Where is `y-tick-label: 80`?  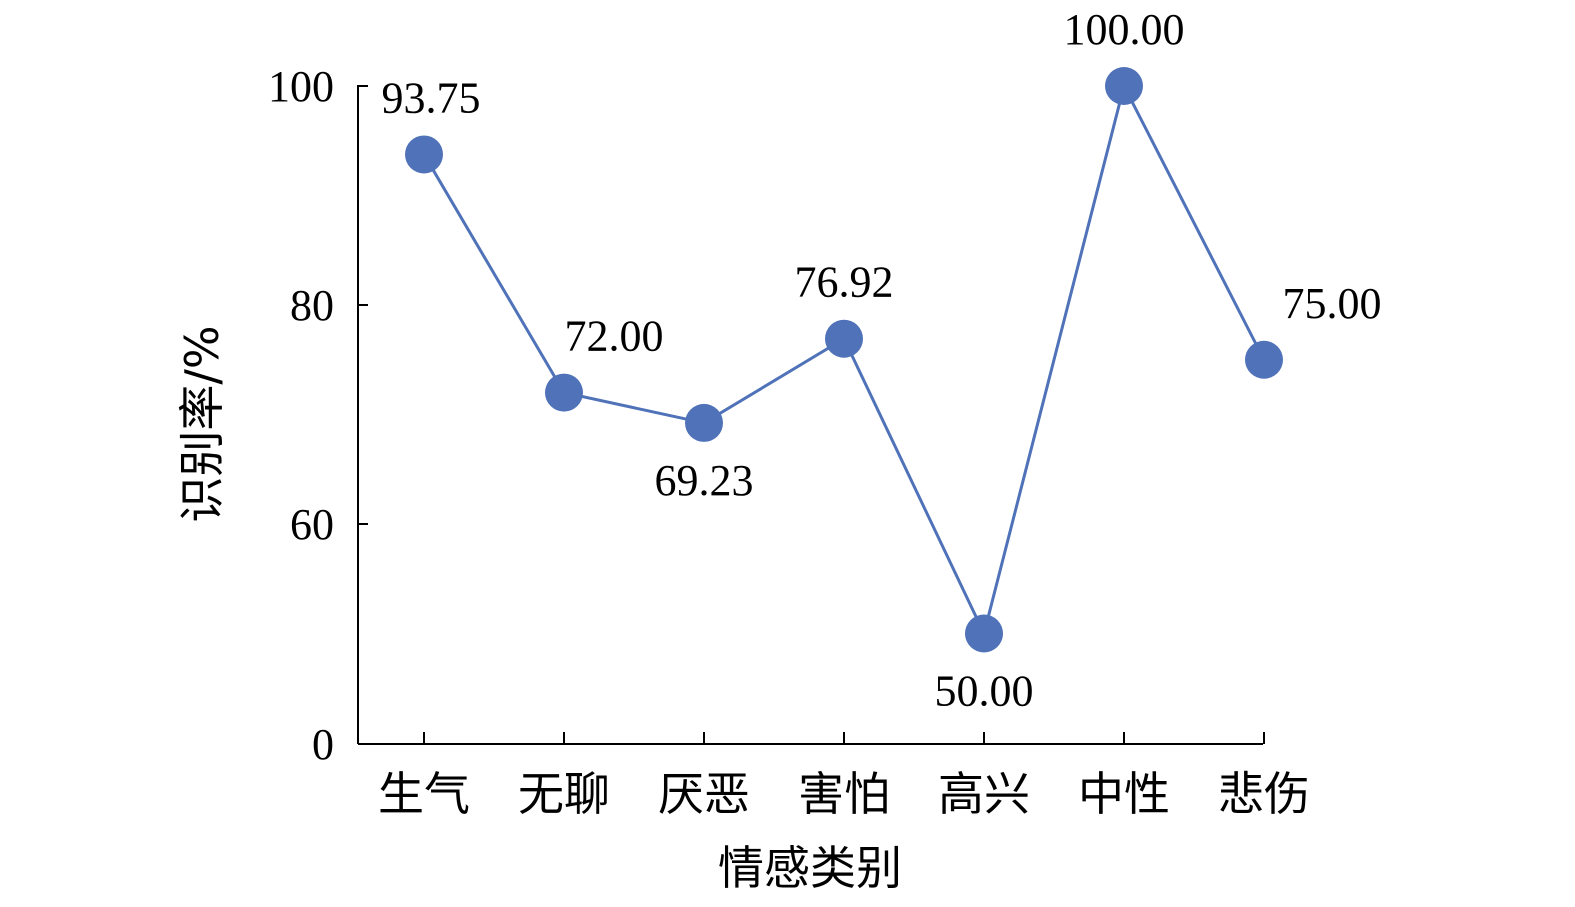 y-tick-label: 80 is located at coordinates (312, 305).